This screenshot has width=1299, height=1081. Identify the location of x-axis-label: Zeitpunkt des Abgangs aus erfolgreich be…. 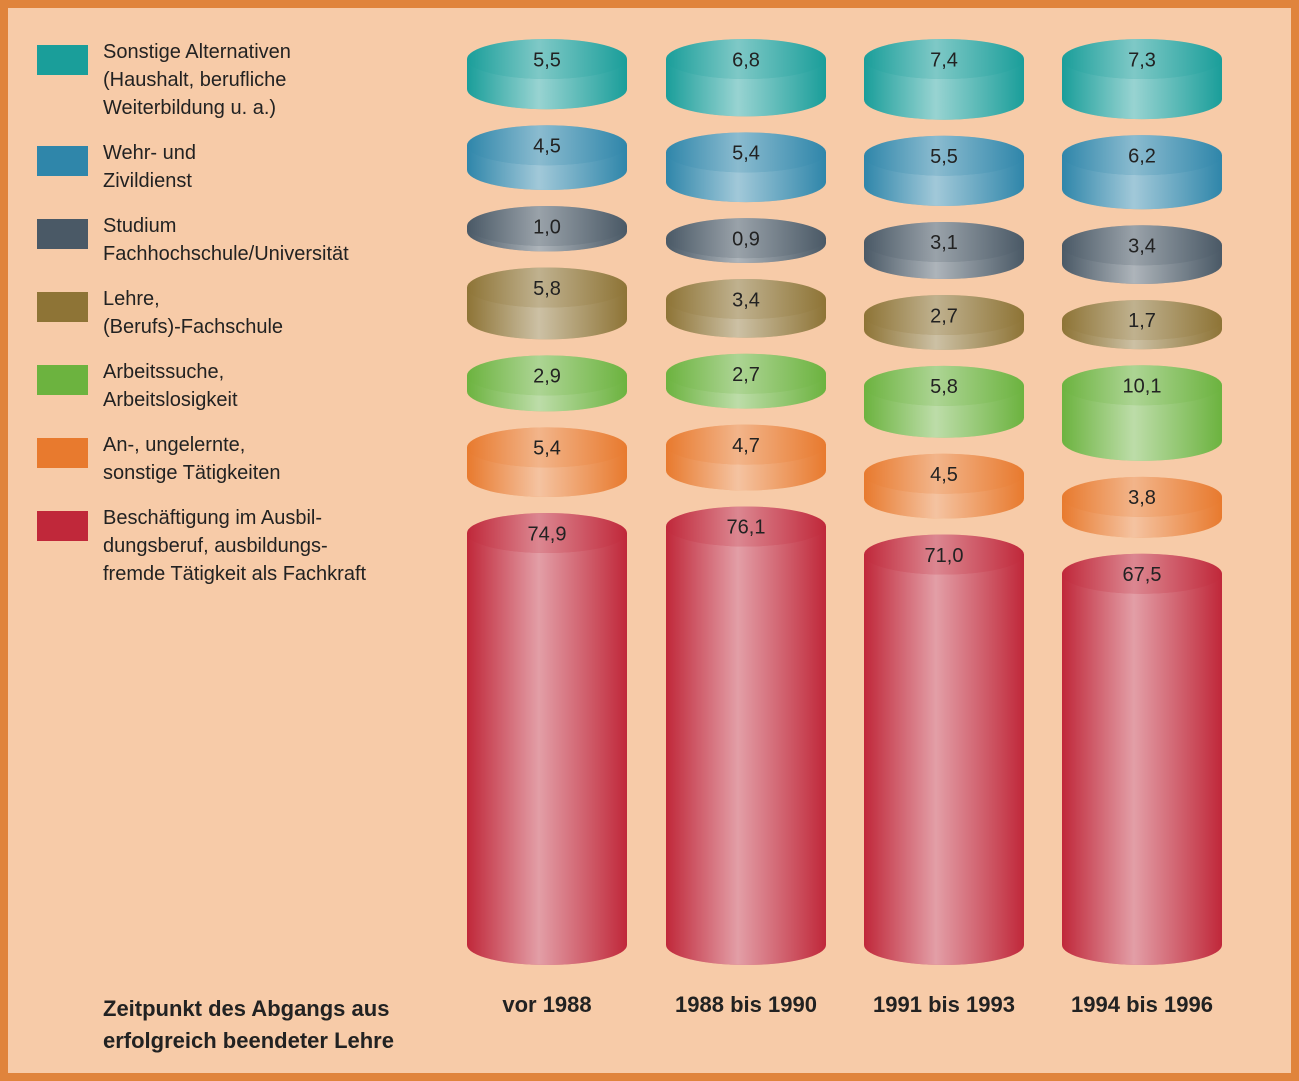
(248, 1024).